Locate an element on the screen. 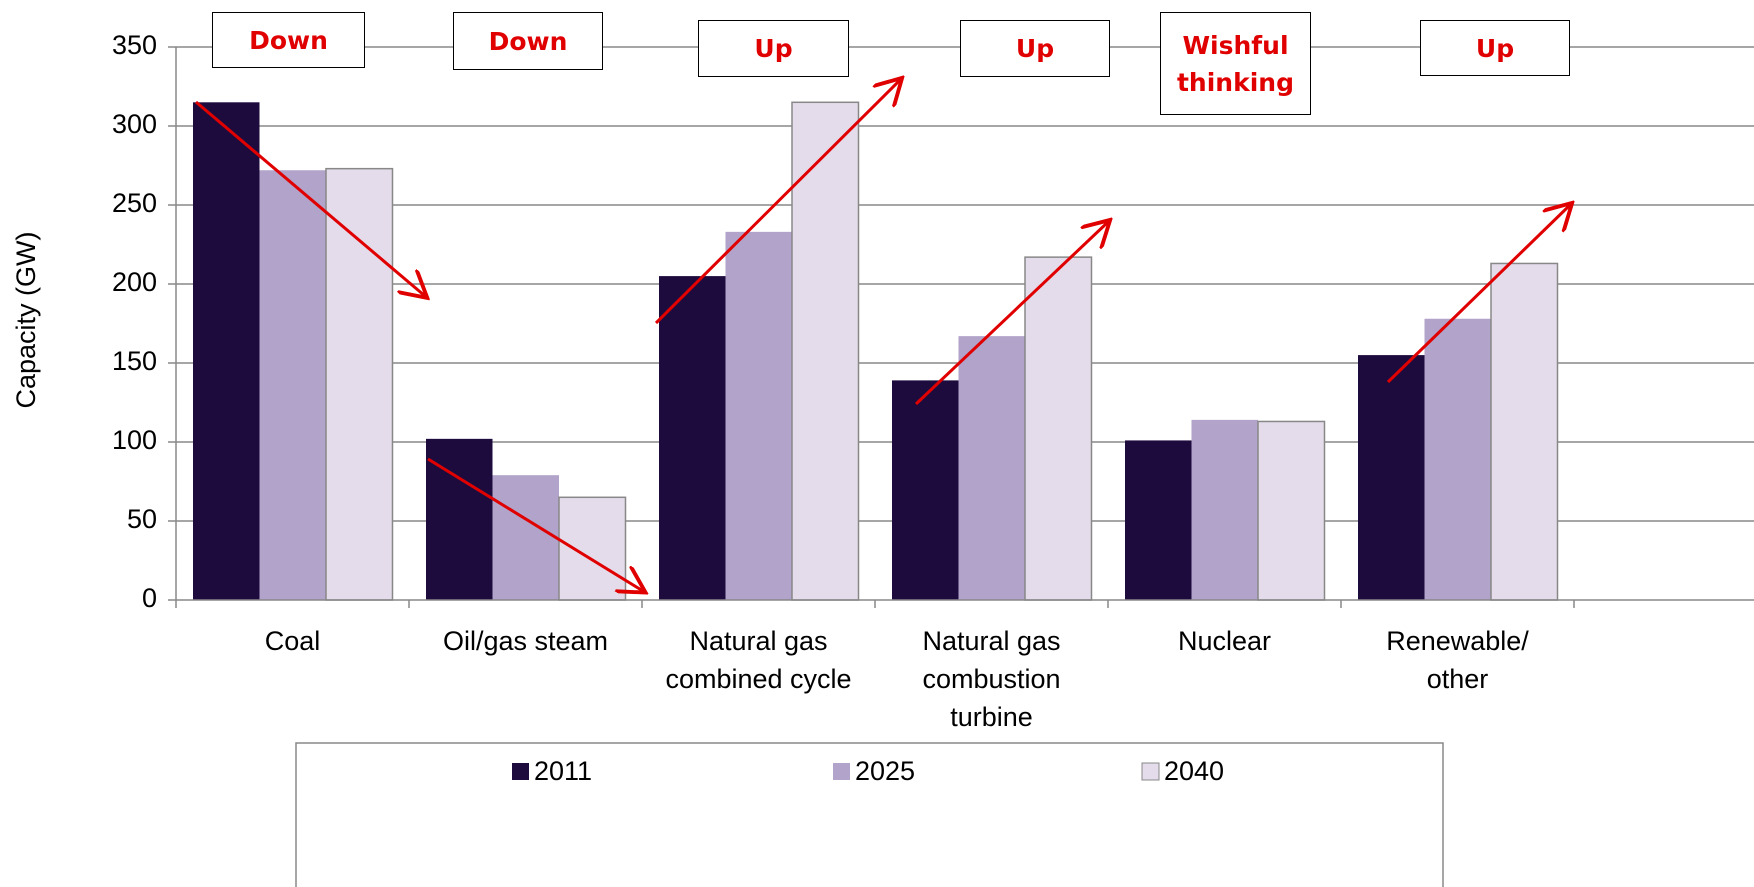  x-axis-ticks is located at coordinates (875, 604).